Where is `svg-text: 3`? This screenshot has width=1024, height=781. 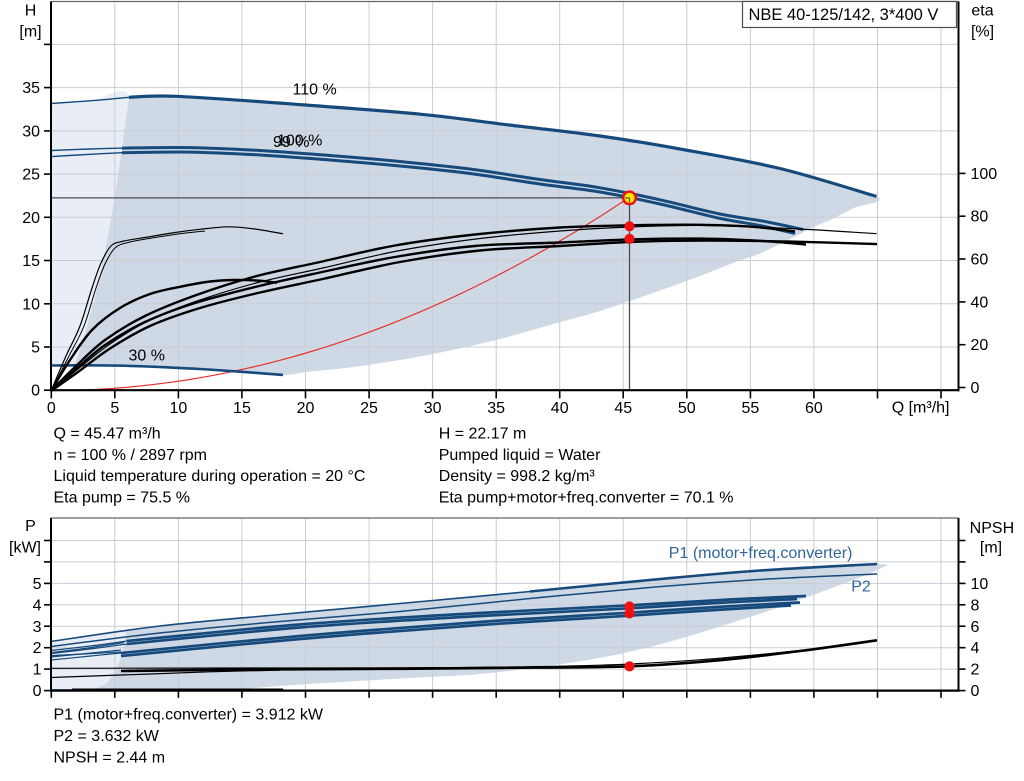
svg-text: 3 is located at coordinates (37, 627).